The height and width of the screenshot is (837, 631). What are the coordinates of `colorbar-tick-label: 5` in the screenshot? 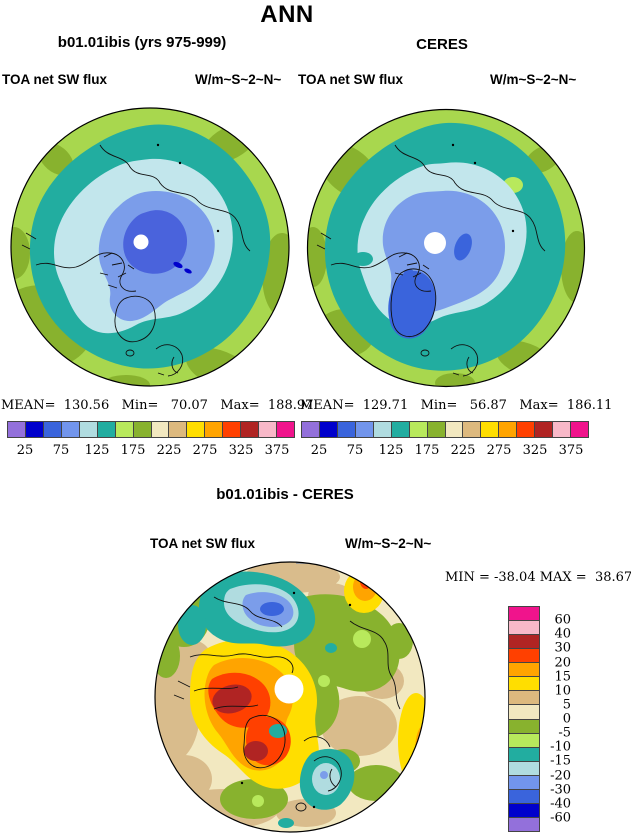 It's located at (566, 705).